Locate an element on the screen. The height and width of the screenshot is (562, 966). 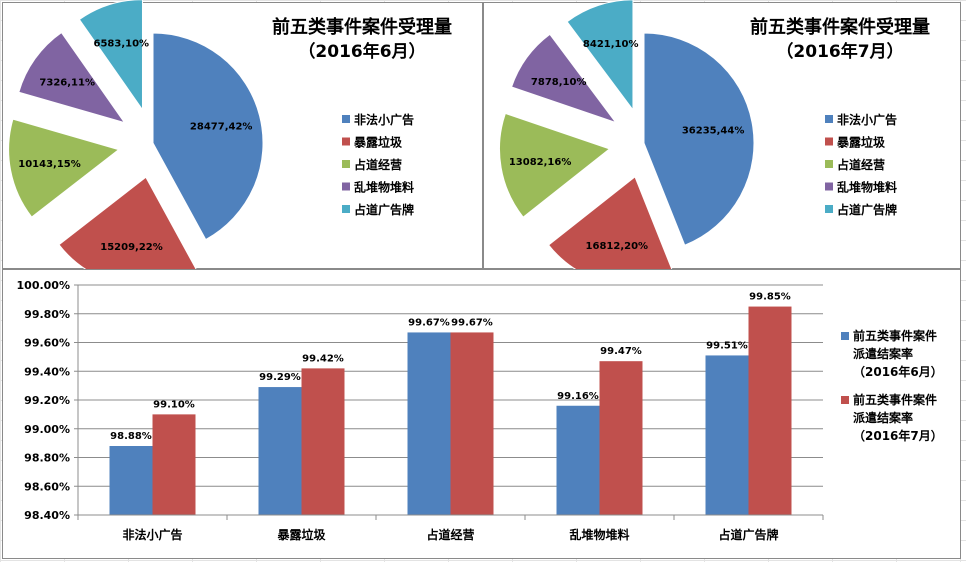
bar-y-tick-label: 98.40% is located at coordinates (47, 515).